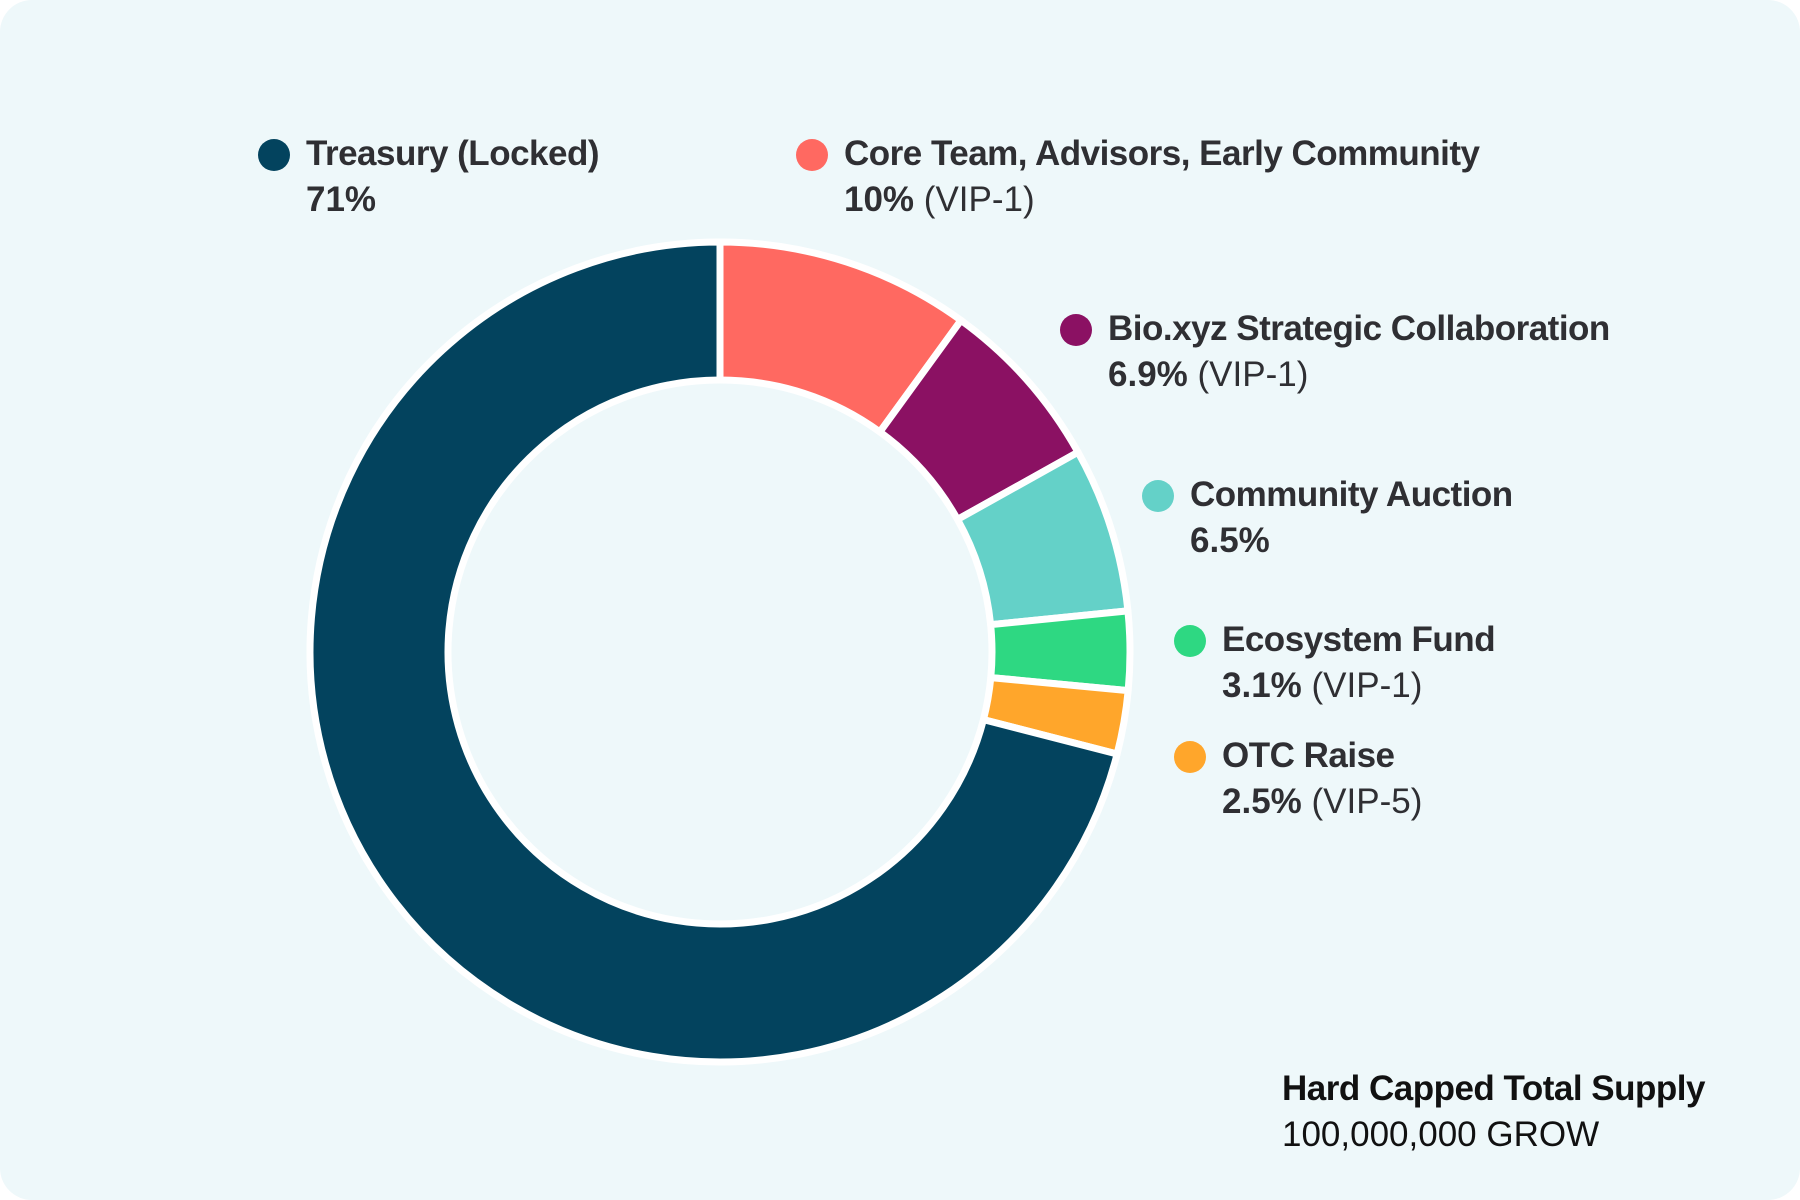  I want to click on legend-dot-core-team, so click(812, 155).